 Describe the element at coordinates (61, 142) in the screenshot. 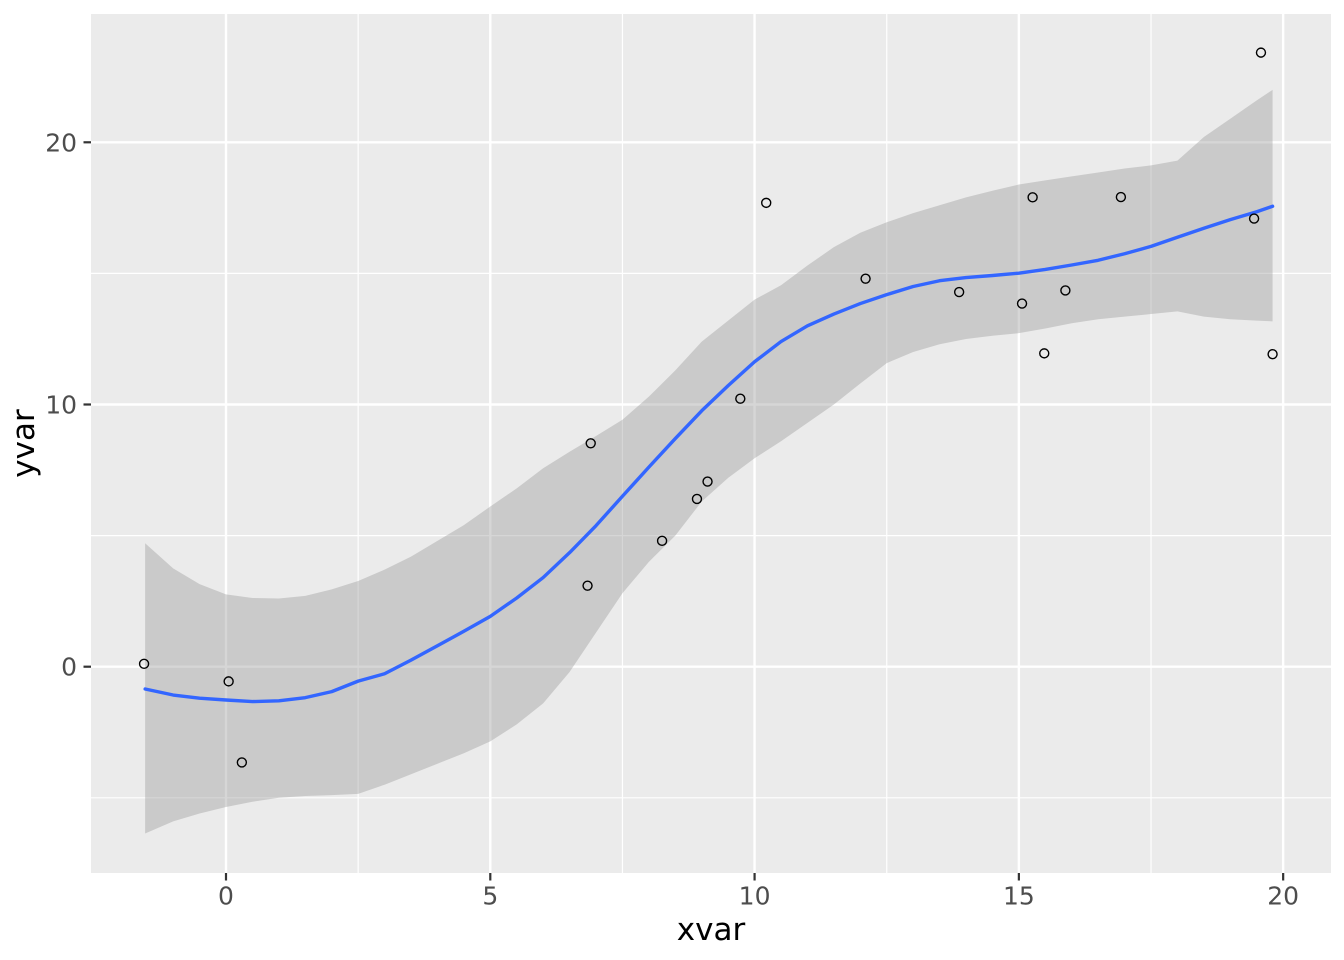

I see `y-tick-label: 20` at that location.